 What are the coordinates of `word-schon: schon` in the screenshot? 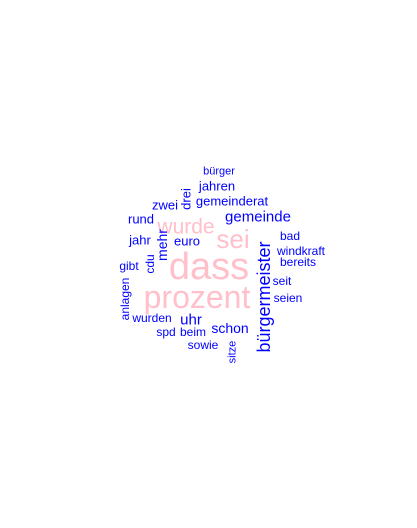 It's located at (230, 328).